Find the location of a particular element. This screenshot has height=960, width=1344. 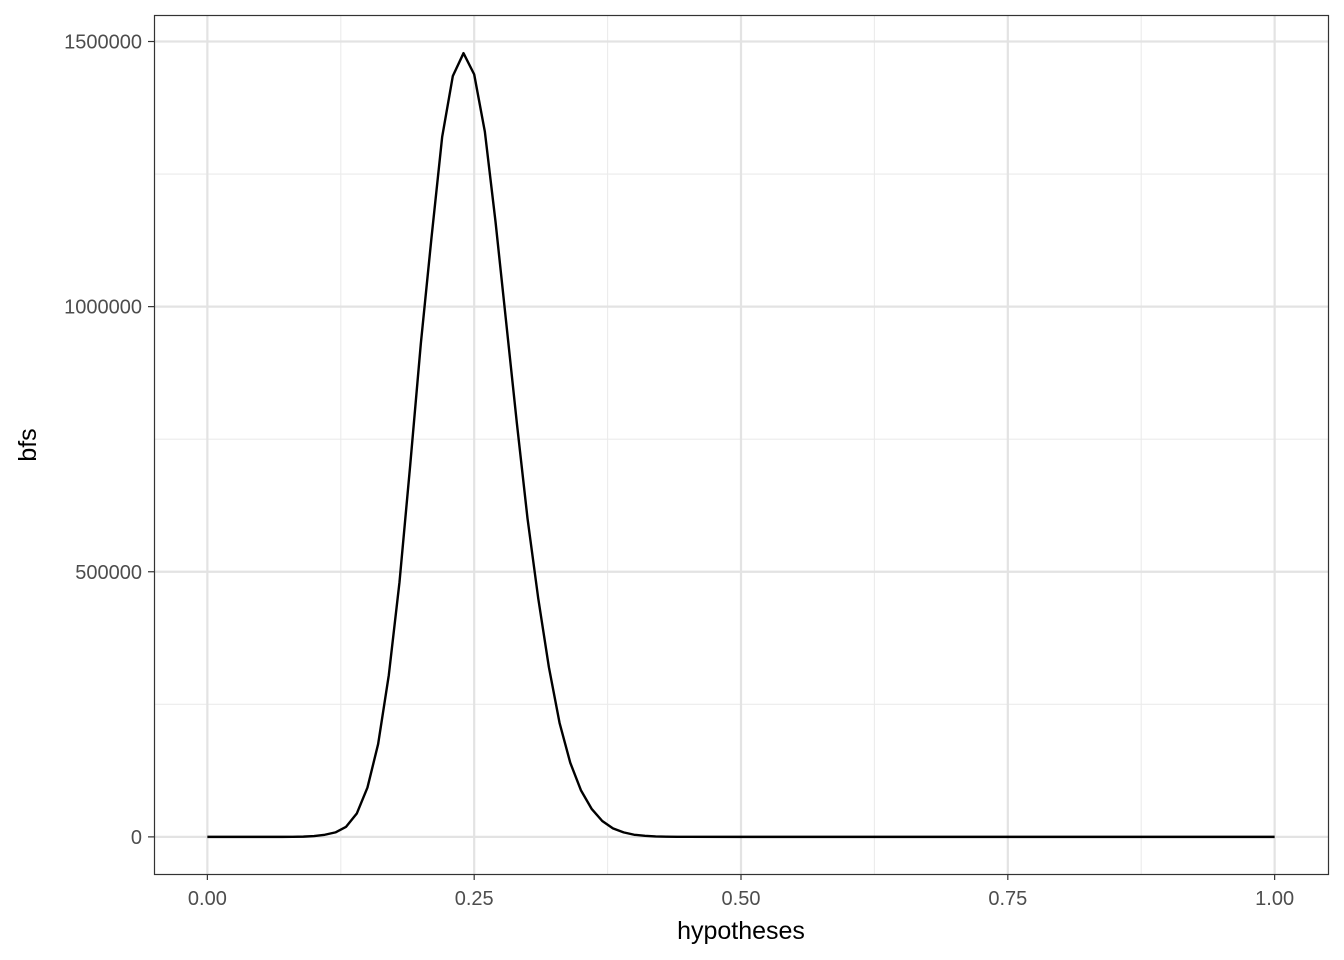

x-tick-label: 0.00 is located at coordinates (207, 899).